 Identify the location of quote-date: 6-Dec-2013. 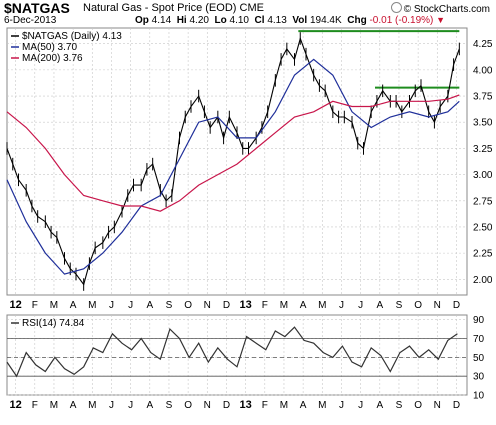
(30, 20).